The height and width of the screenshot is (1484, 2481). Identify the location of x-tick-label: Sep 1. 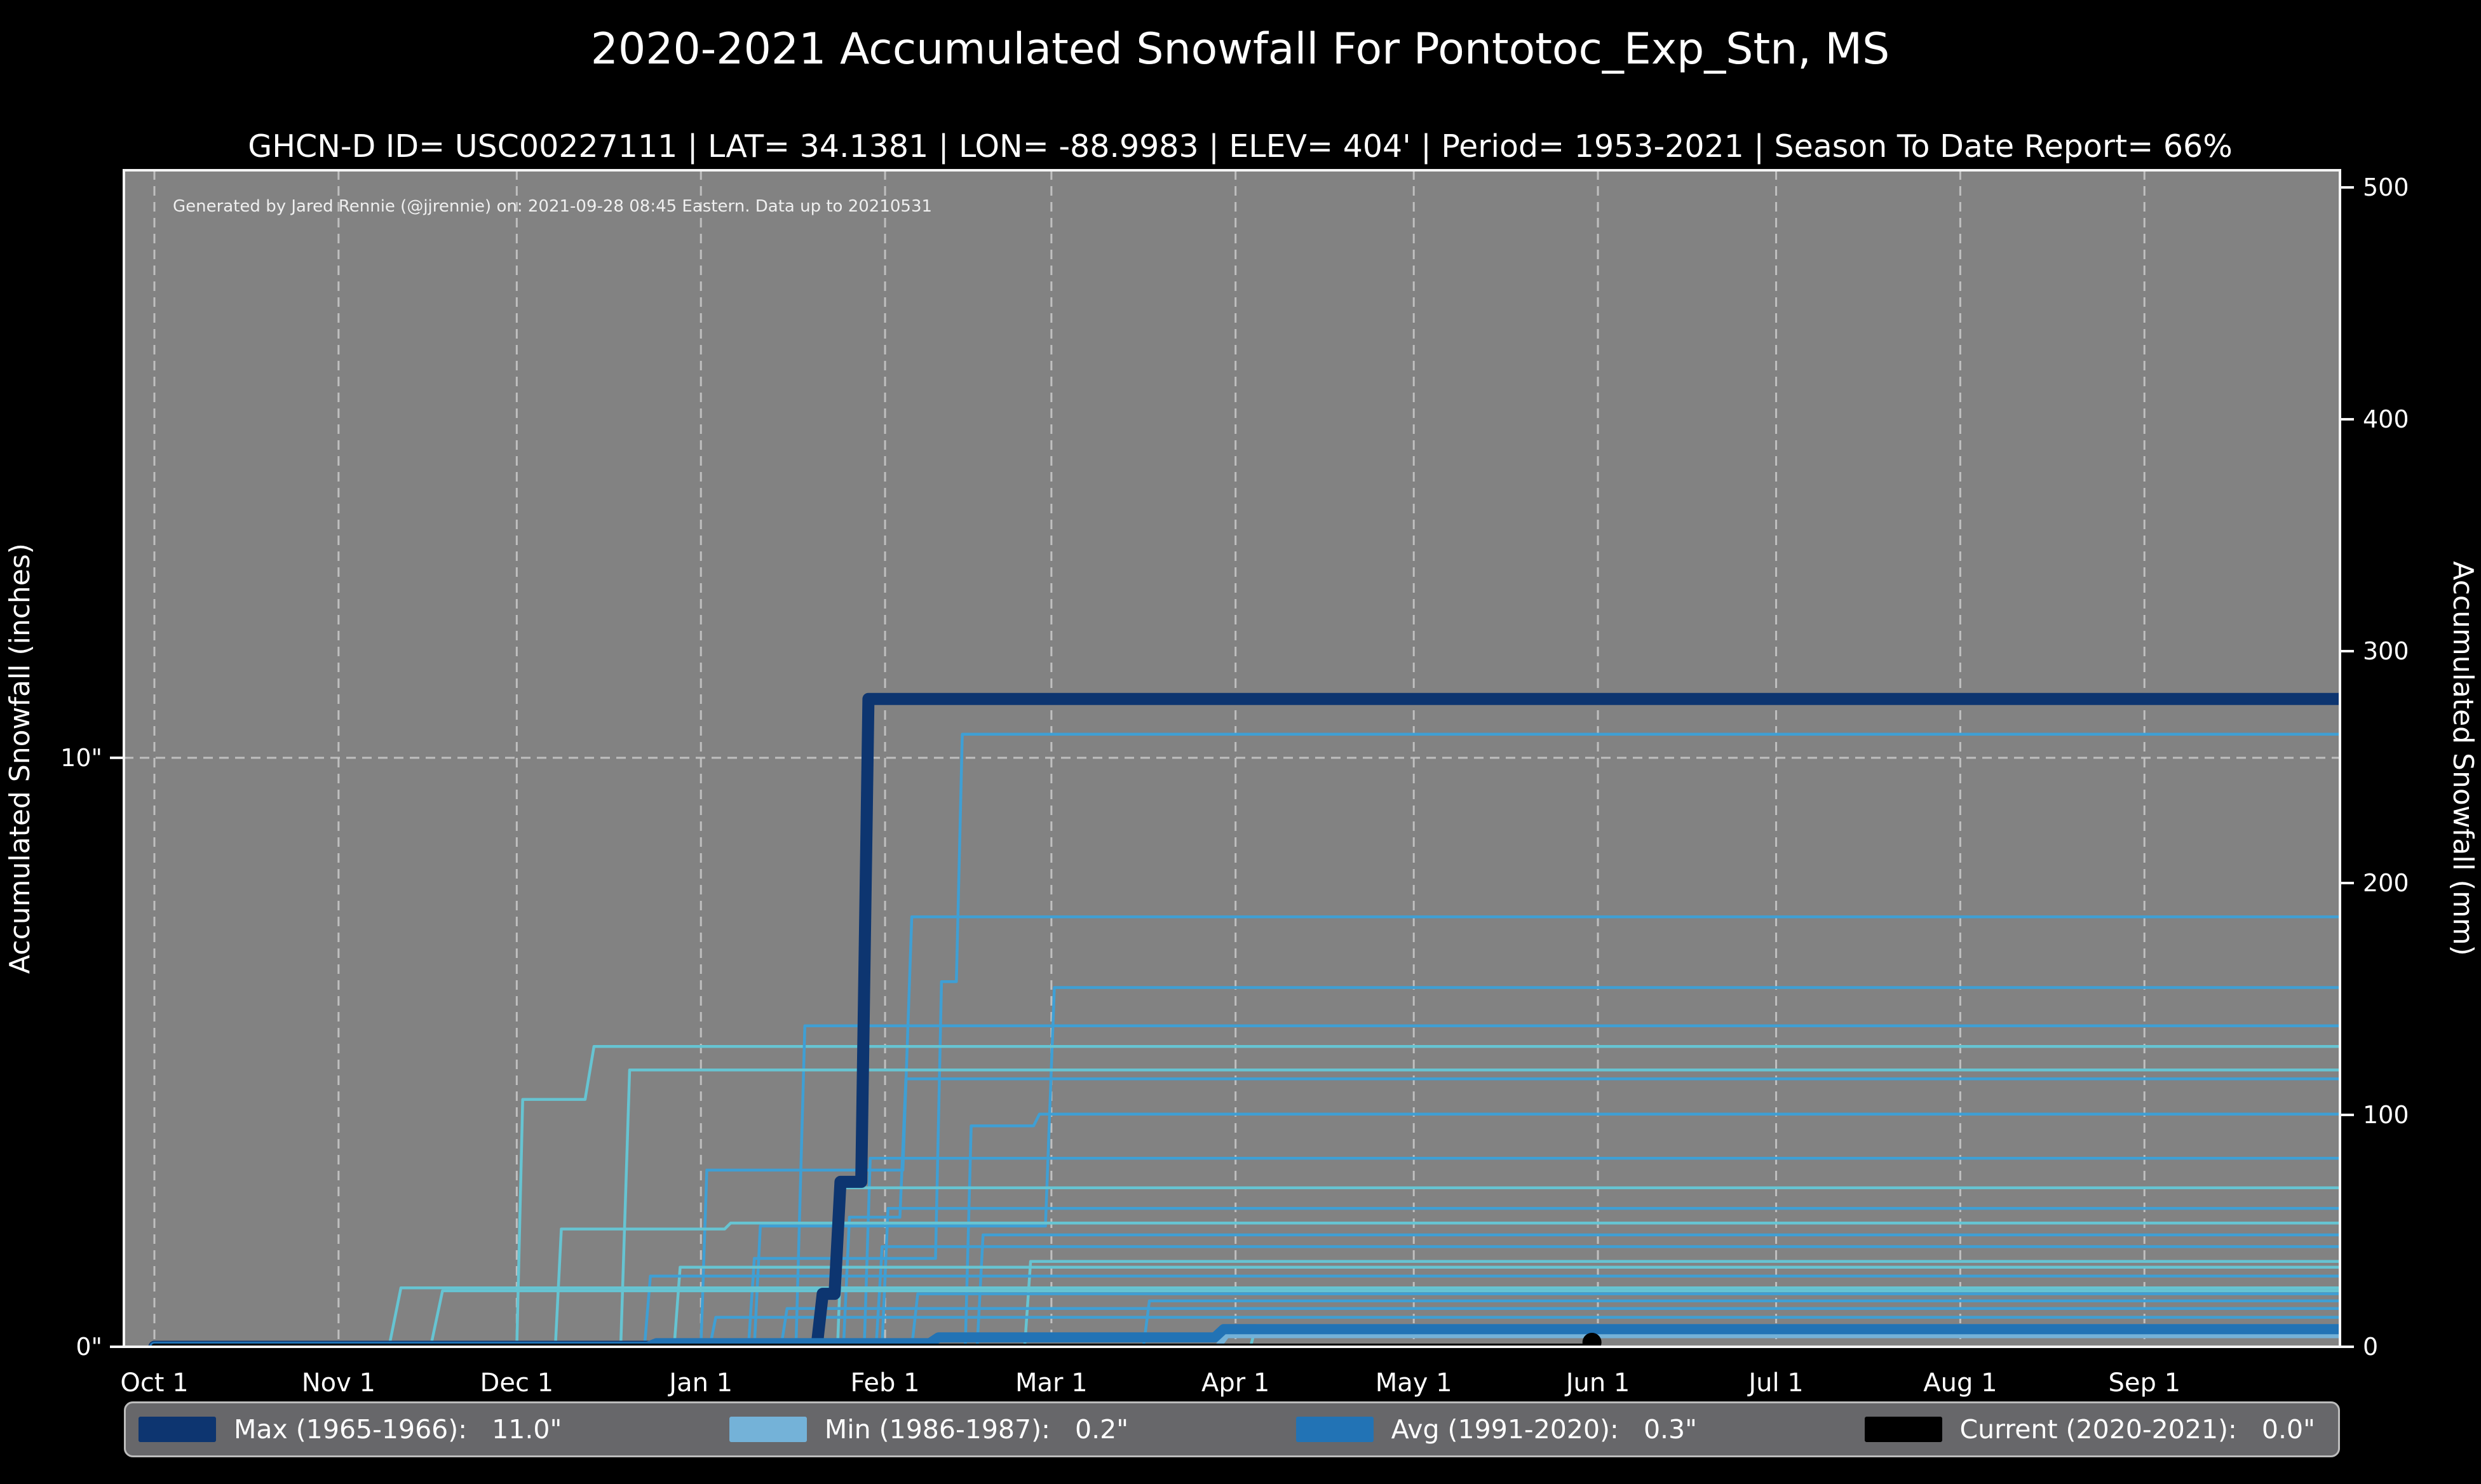
(2144, 1383).